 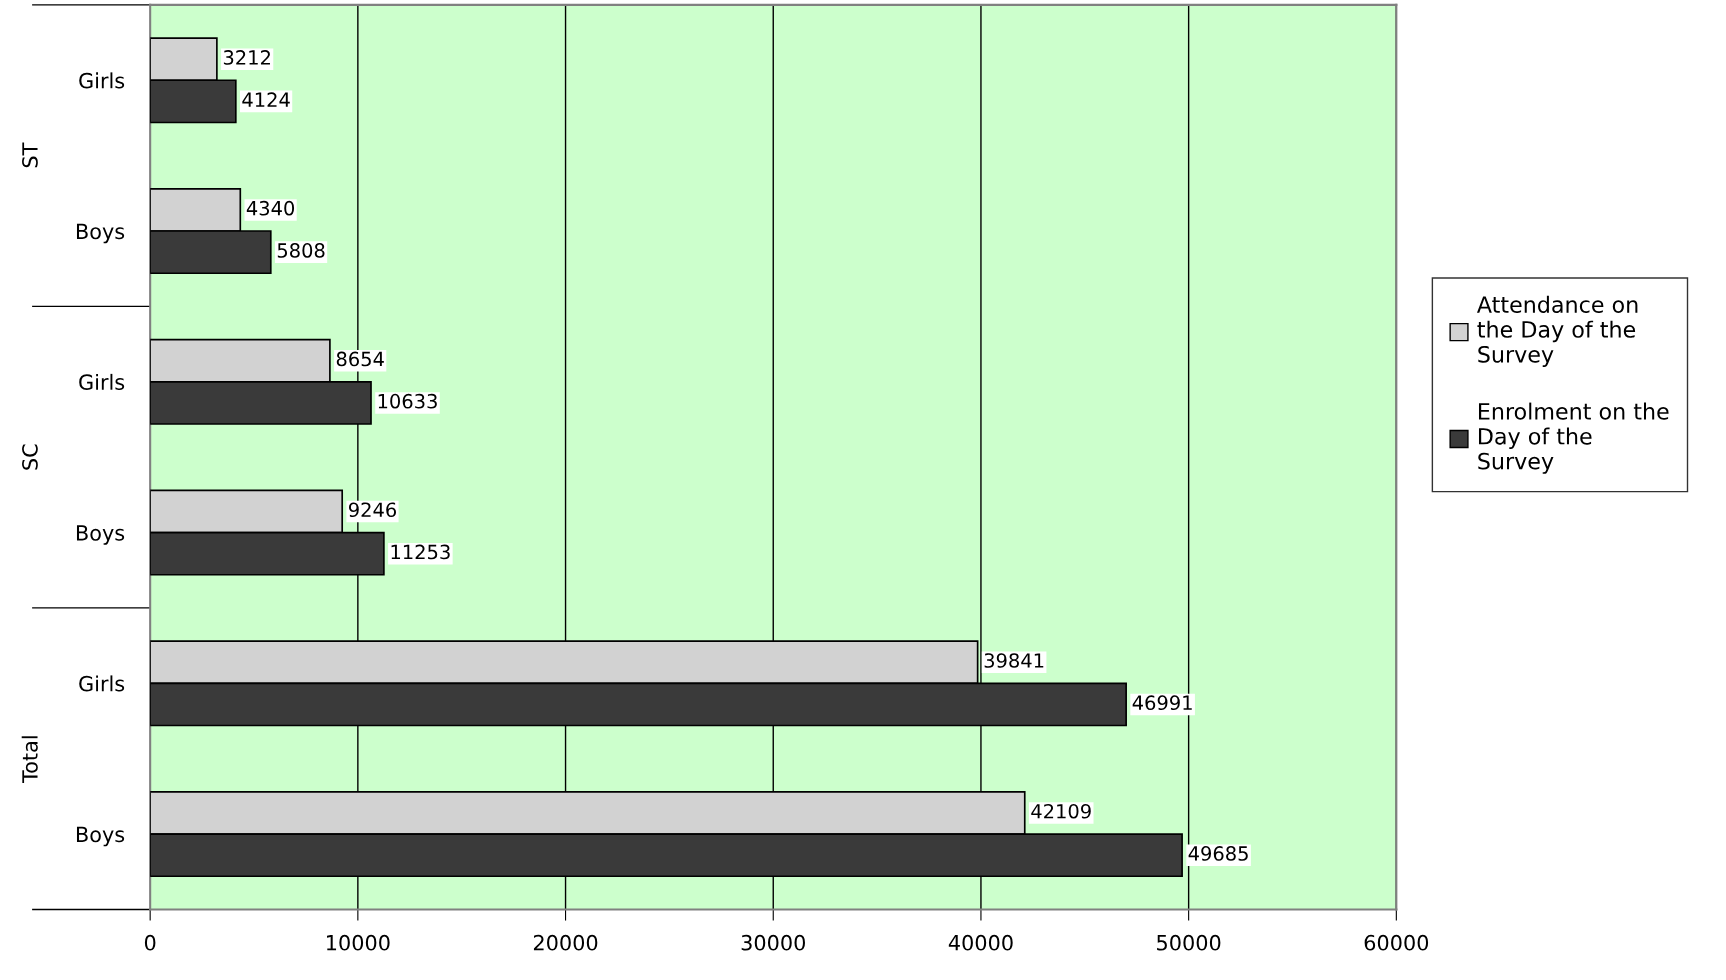 I want to click on data-label: 42109, so click(x=1061, y=811).